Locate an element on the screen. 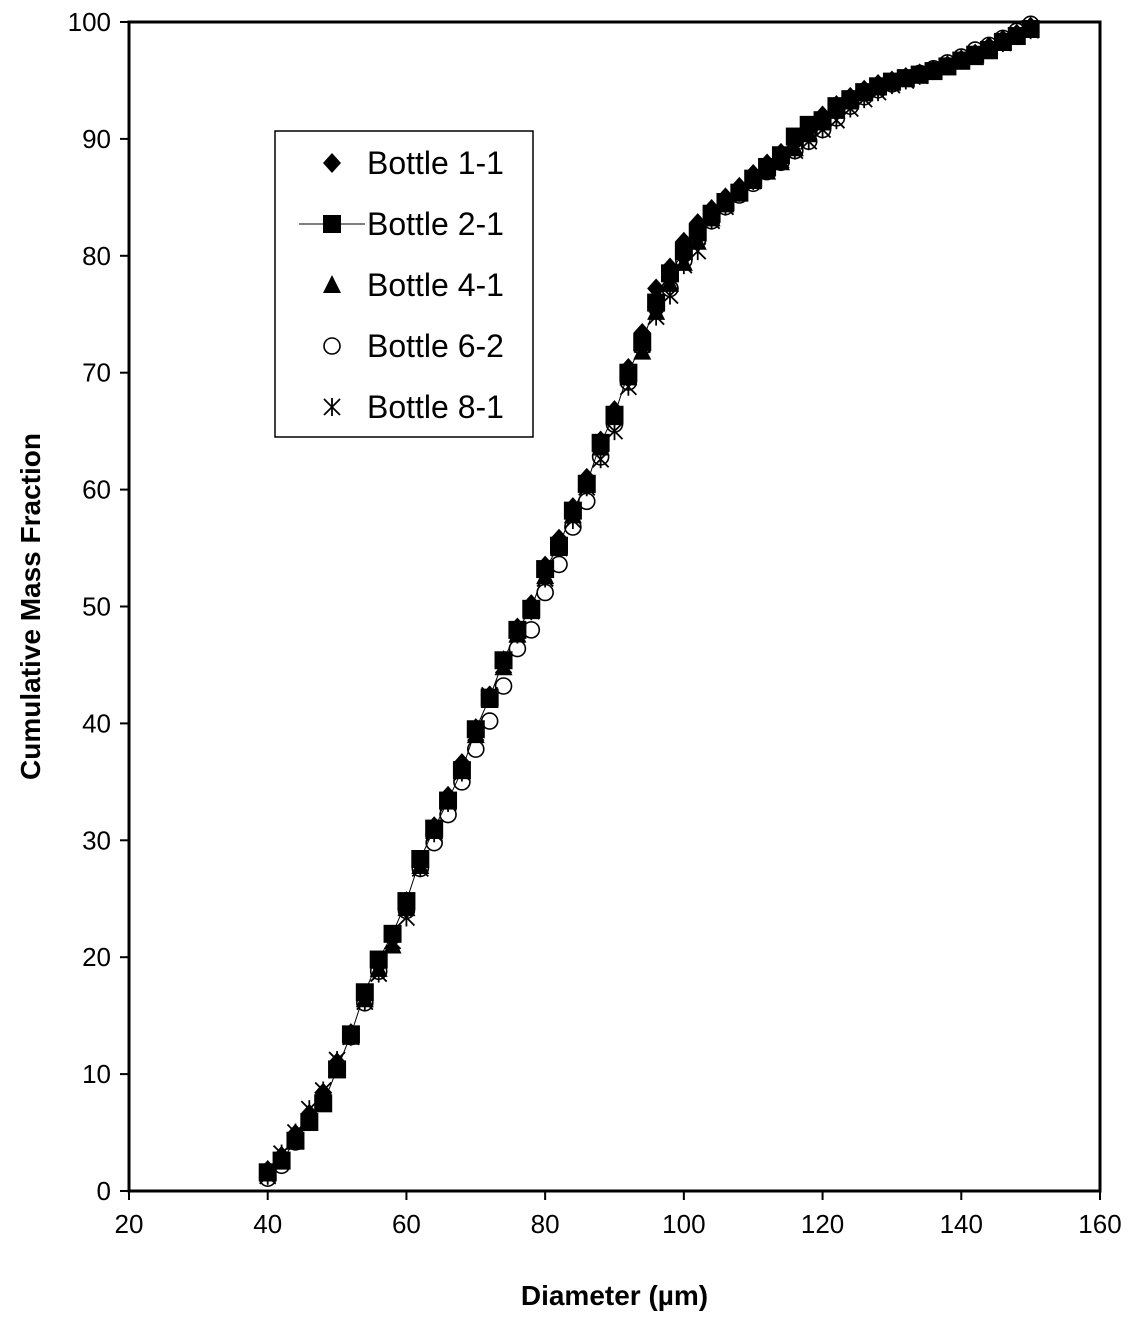  legend-label: Bottle 8-1 is located at coordinates (435, 407).